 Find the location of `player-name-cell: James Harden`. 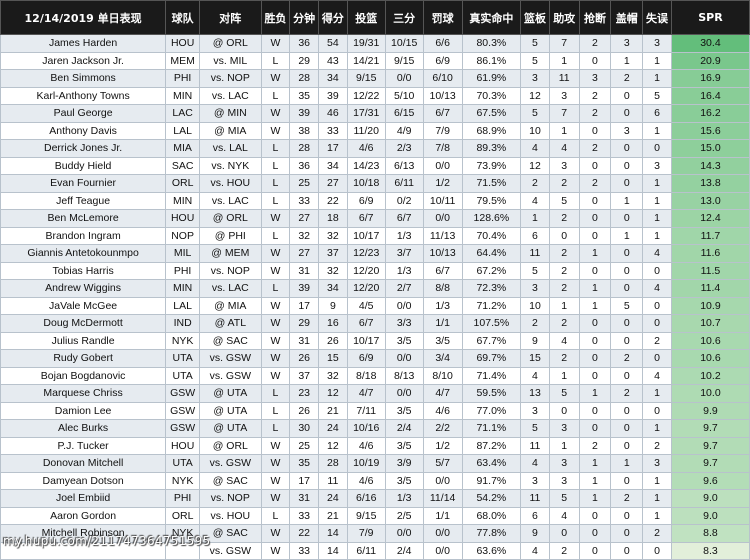

player-name-cell: James Harden is located at coordinates (83, 43).